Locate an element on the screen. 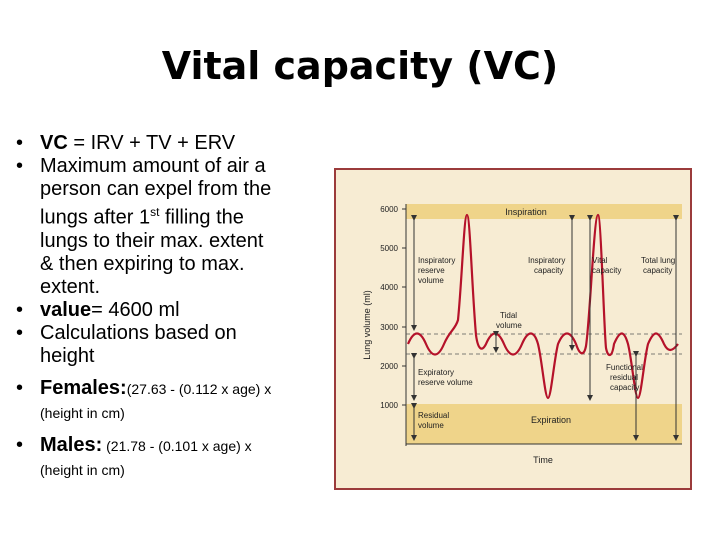 This screenshot has width=720, height=540. vc-term: VC is located at coordinates (54, 143).